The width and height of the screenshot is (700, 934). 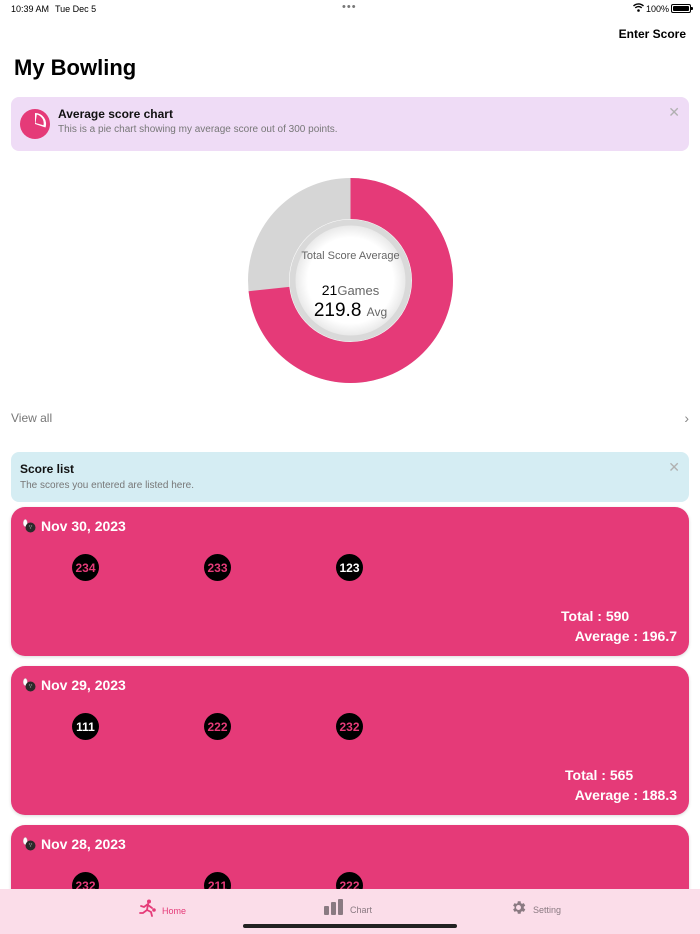 I want to click on donut-center: Total Score Average 21Games 219.8 Avg, so click(x=350, y=280).